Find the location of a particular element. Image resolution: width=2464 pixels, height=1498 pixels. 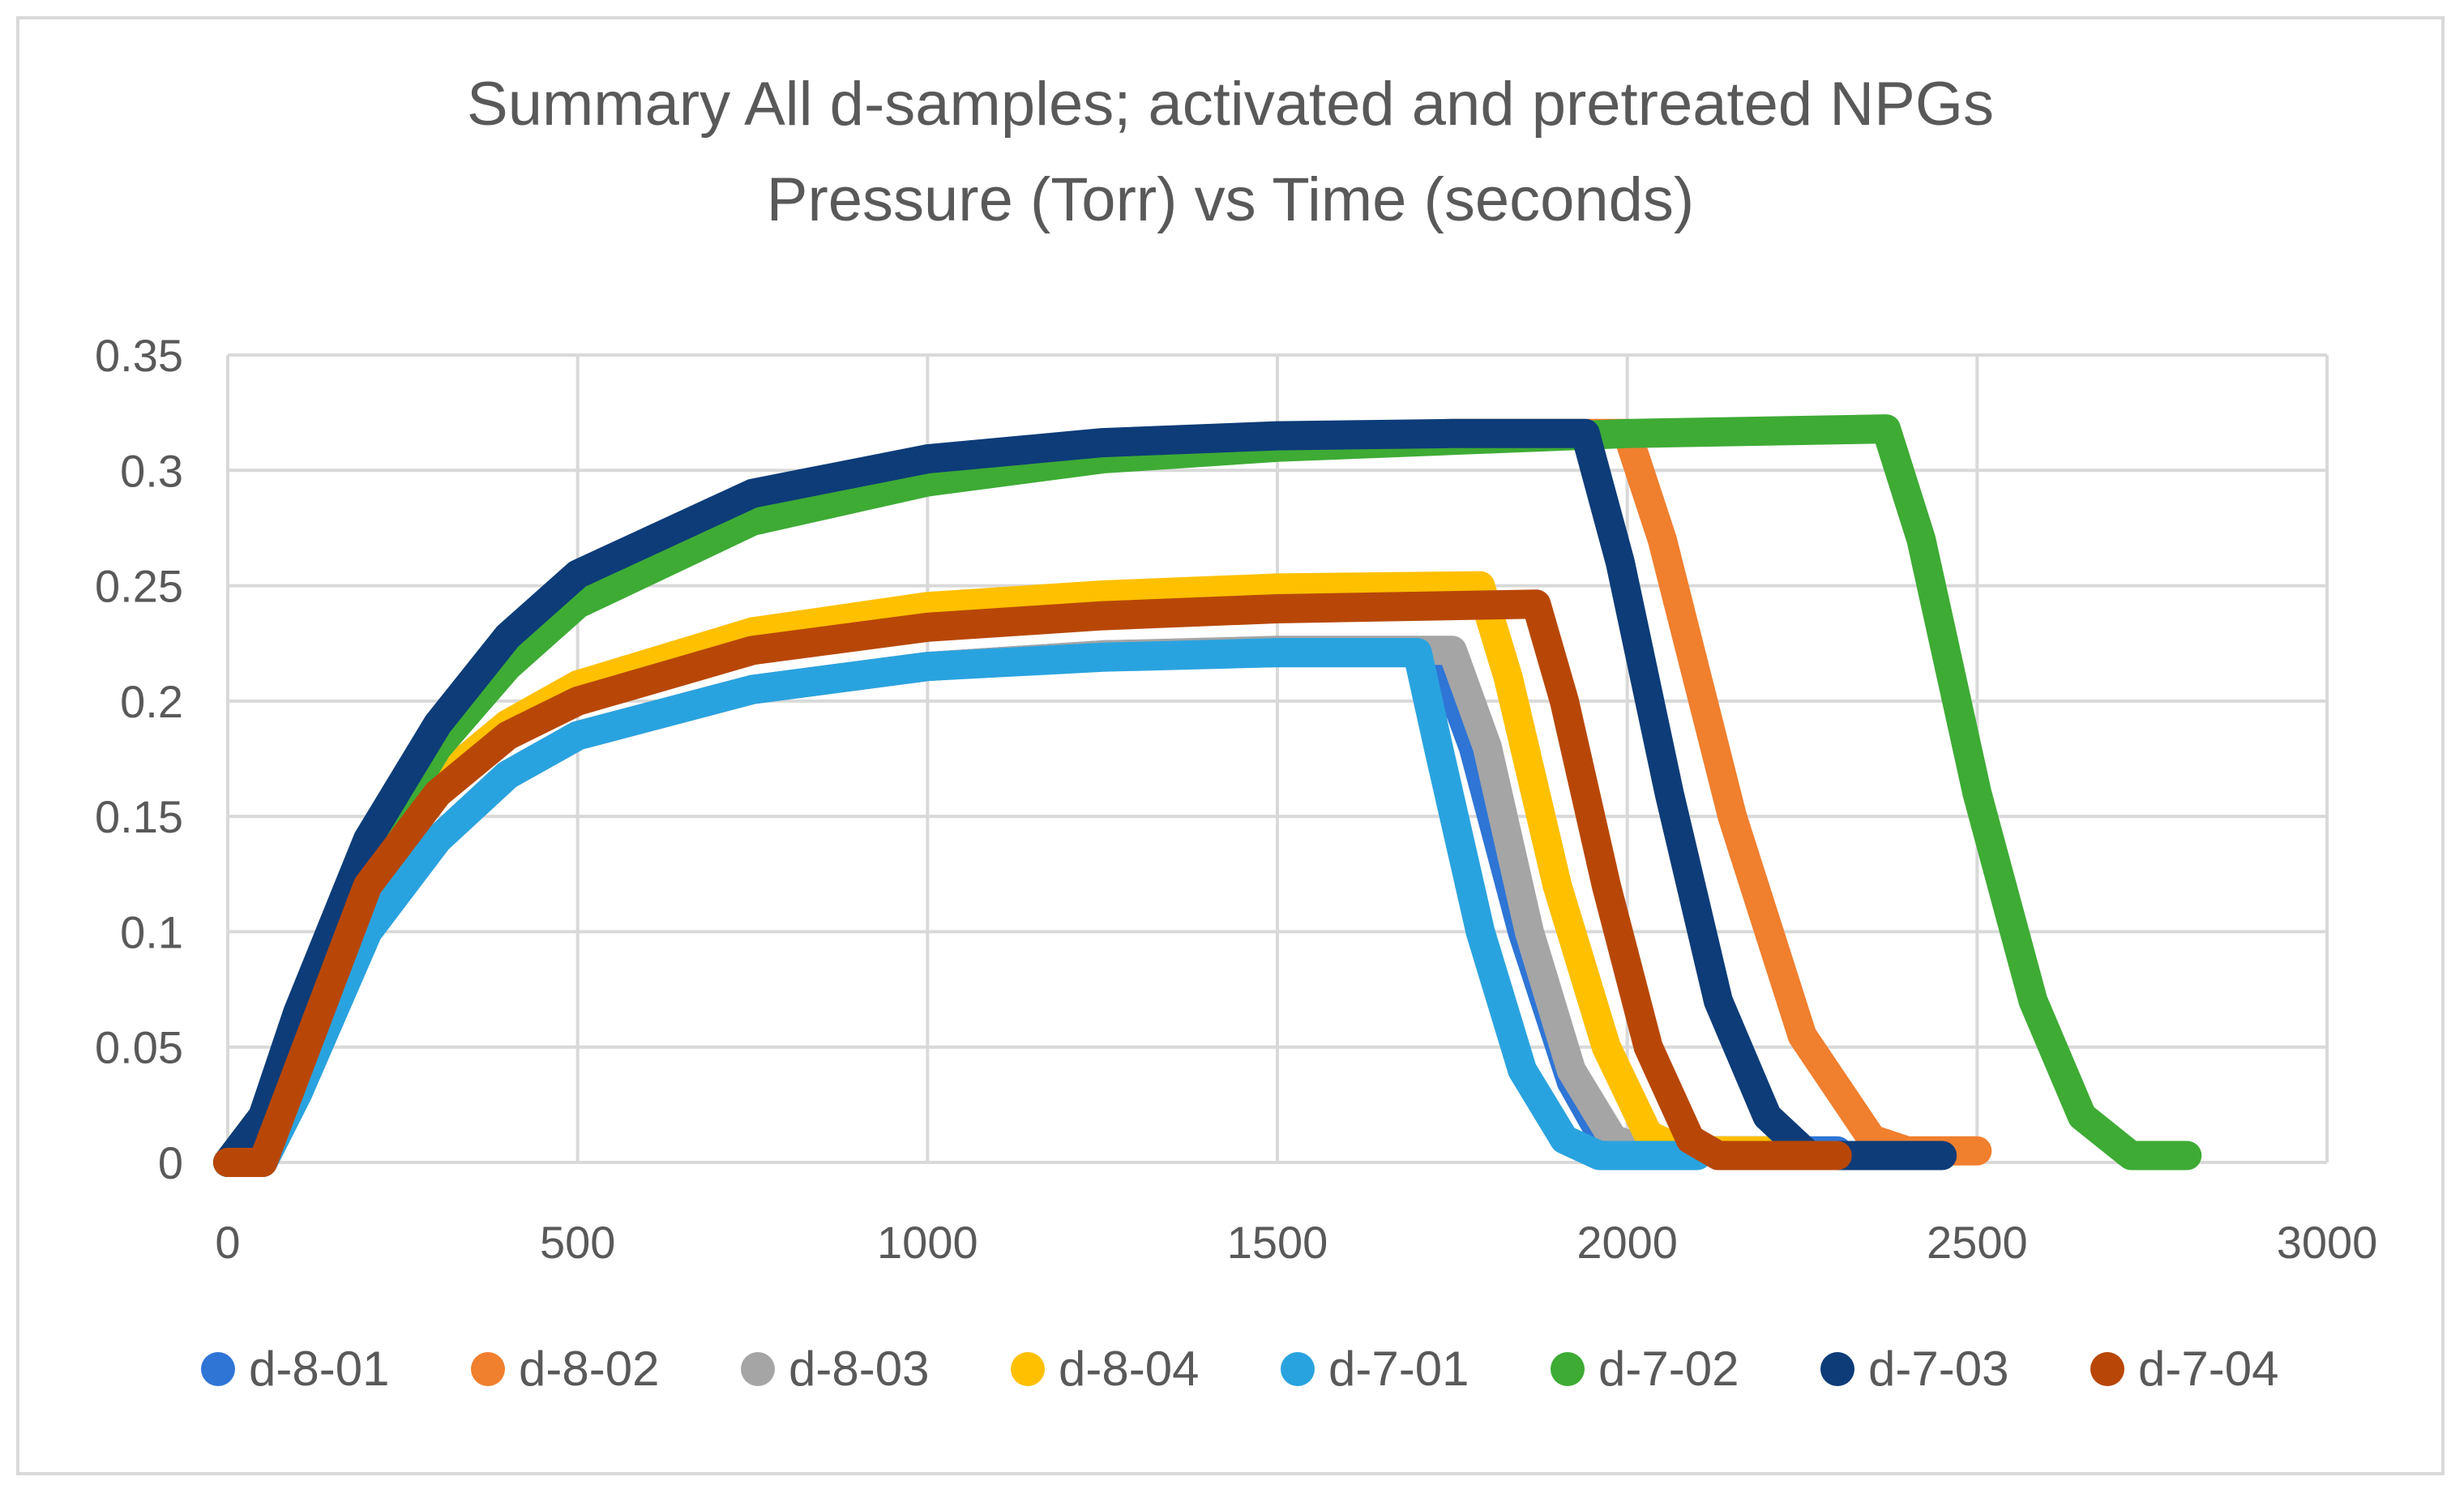

legend-item-d-8-01: d-8-01 is located at coordinates (295, 1369).